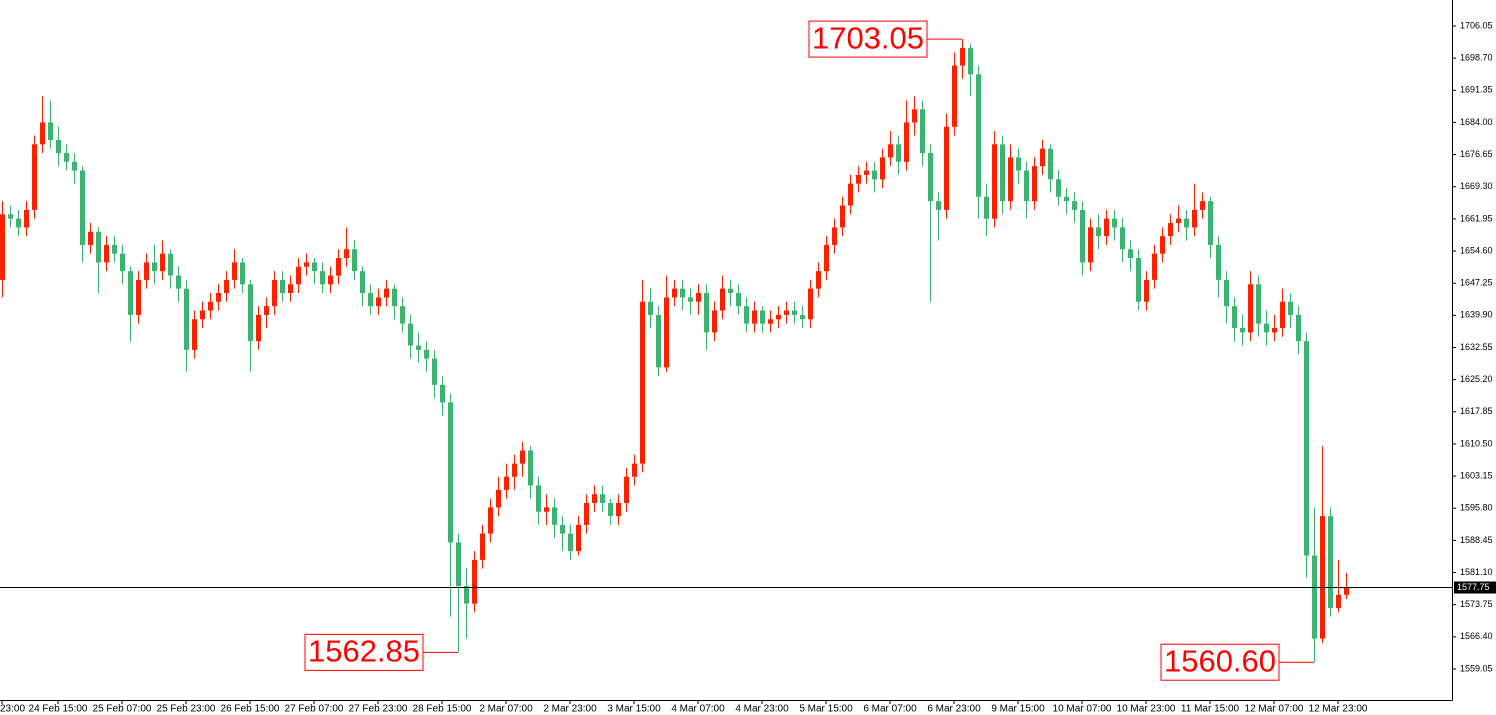 The height and width of the screenshot is (715, 1496). What do you see at coordinates (1338, 709) in the screenshot?
I see `x-tick-label: 12 Mar 23:00` at bounding box center [1338, 709].